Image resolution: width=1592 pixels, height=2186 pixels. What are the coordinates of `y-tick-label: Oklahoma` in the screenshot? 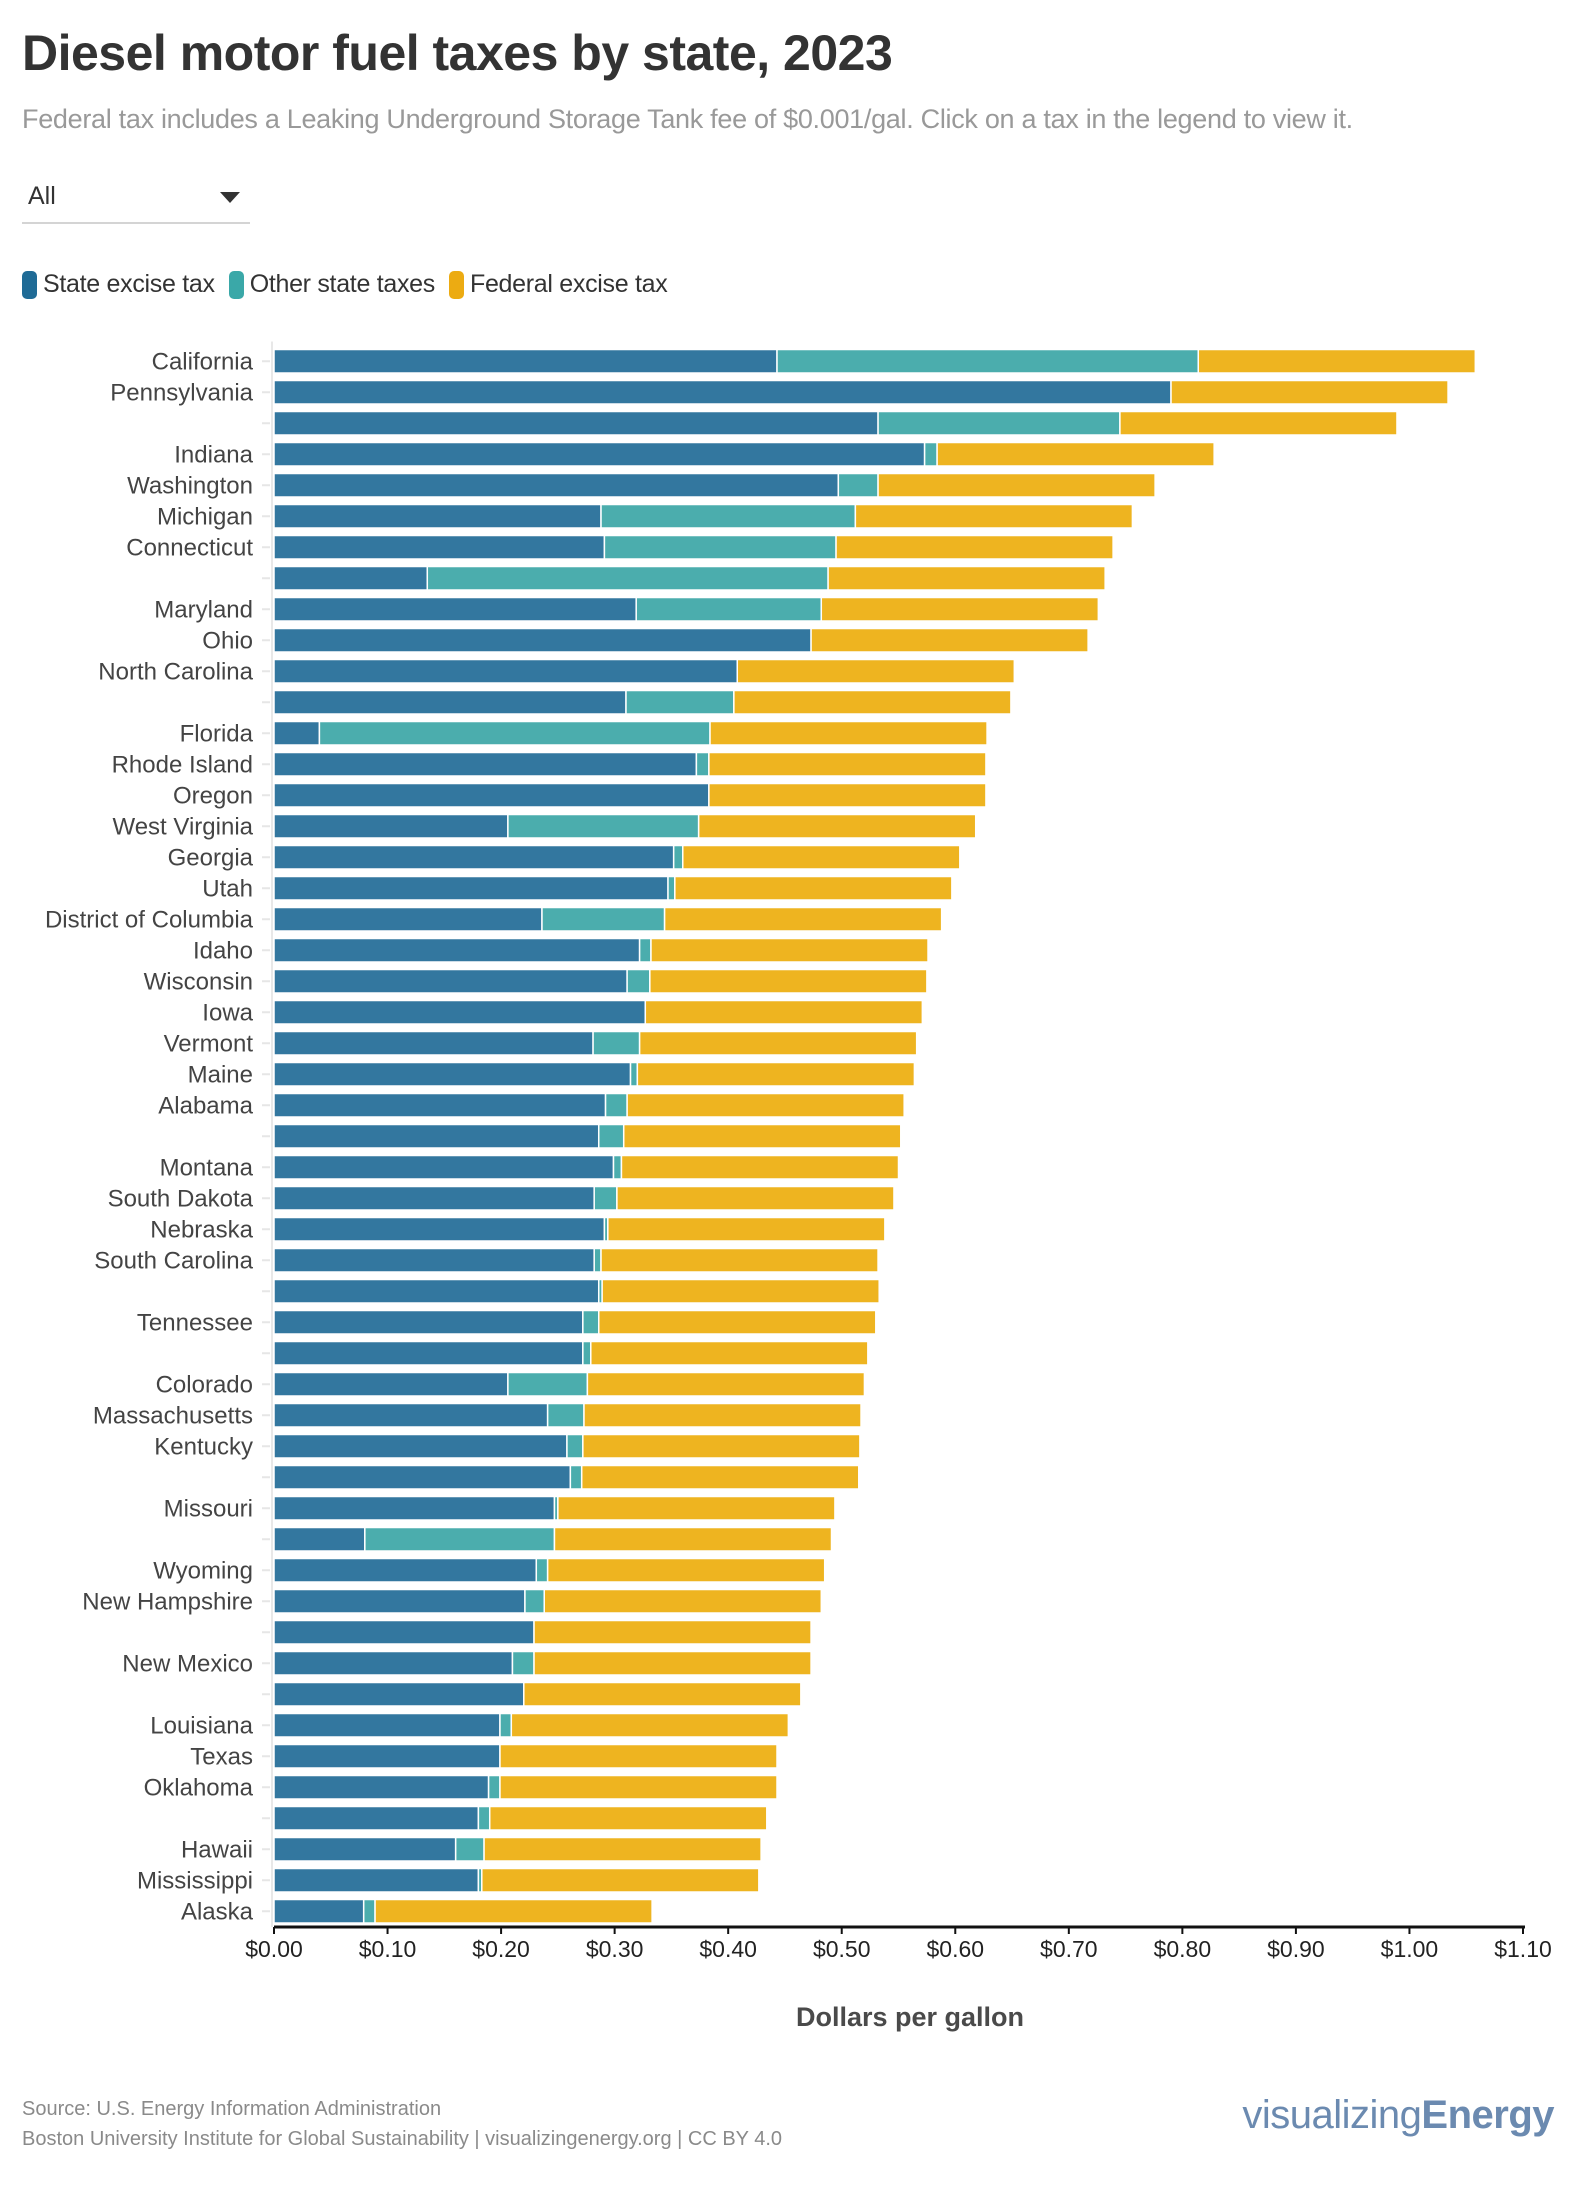 It's located at (199, 1787).